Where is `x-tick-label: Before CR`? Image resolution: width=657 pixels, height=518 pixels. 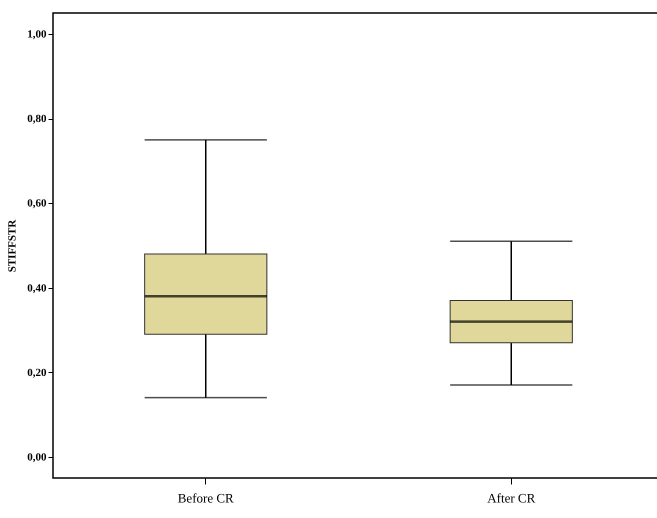 x-tick-label: Before CR is located at coordinates (206, 498).